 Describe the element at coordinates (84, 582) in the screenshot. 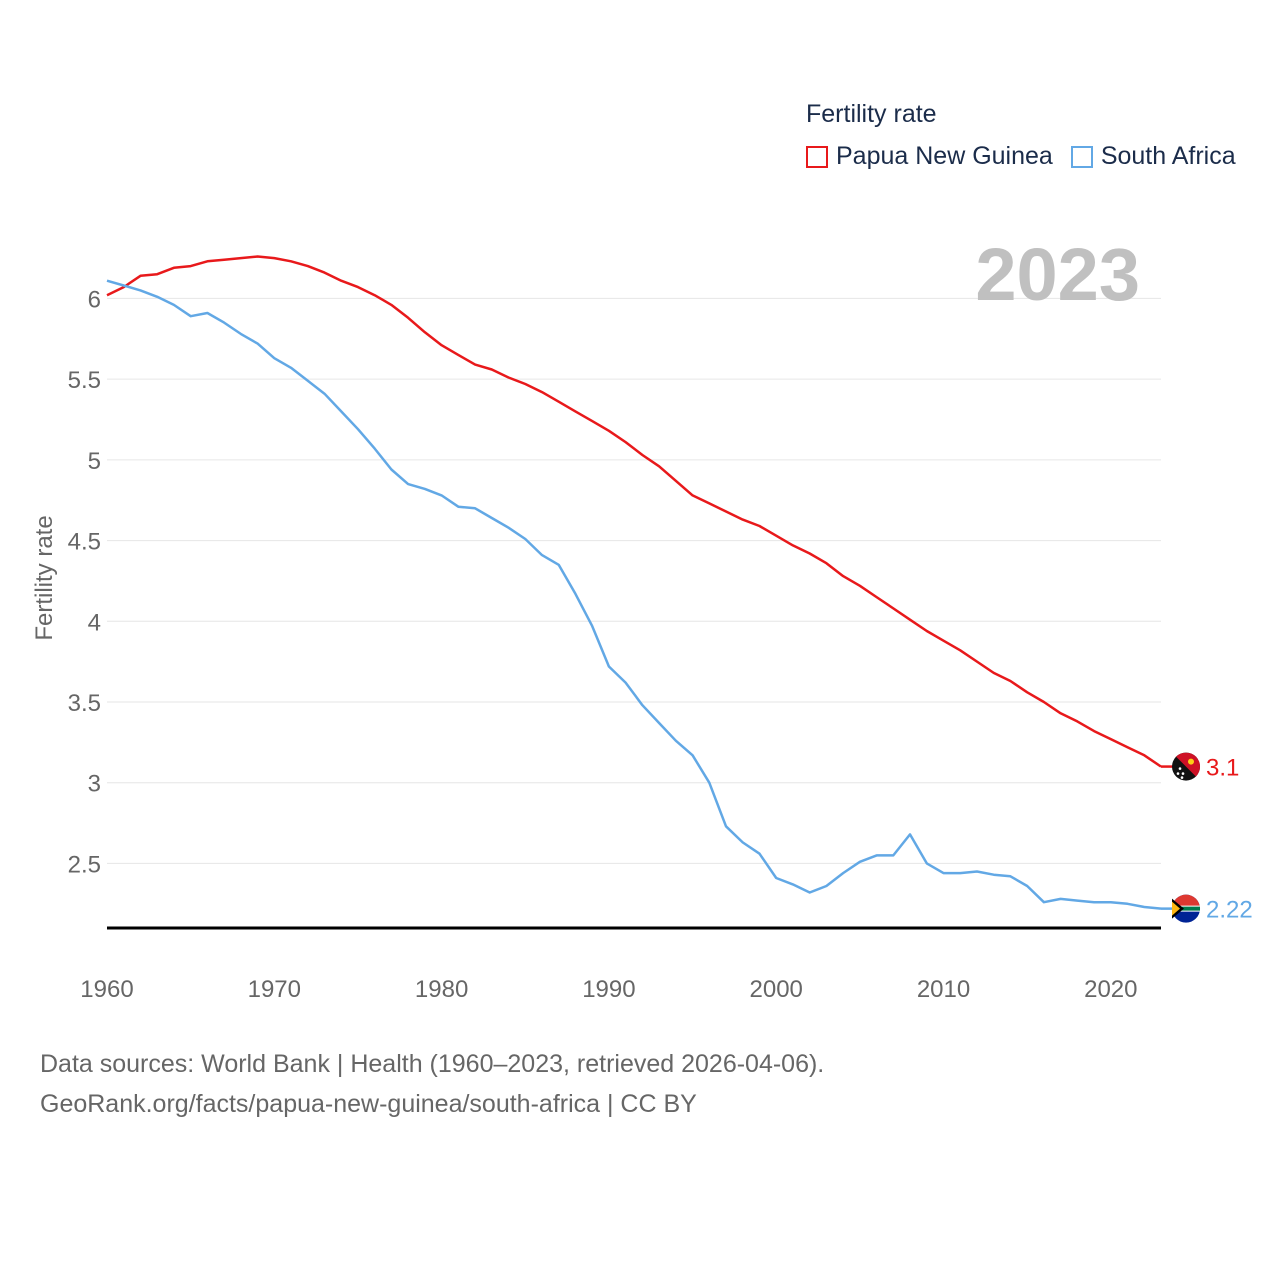

I see `y-tick-labels: 2.5 3 3.5 4 4.5 5 5.5 6` at that location.